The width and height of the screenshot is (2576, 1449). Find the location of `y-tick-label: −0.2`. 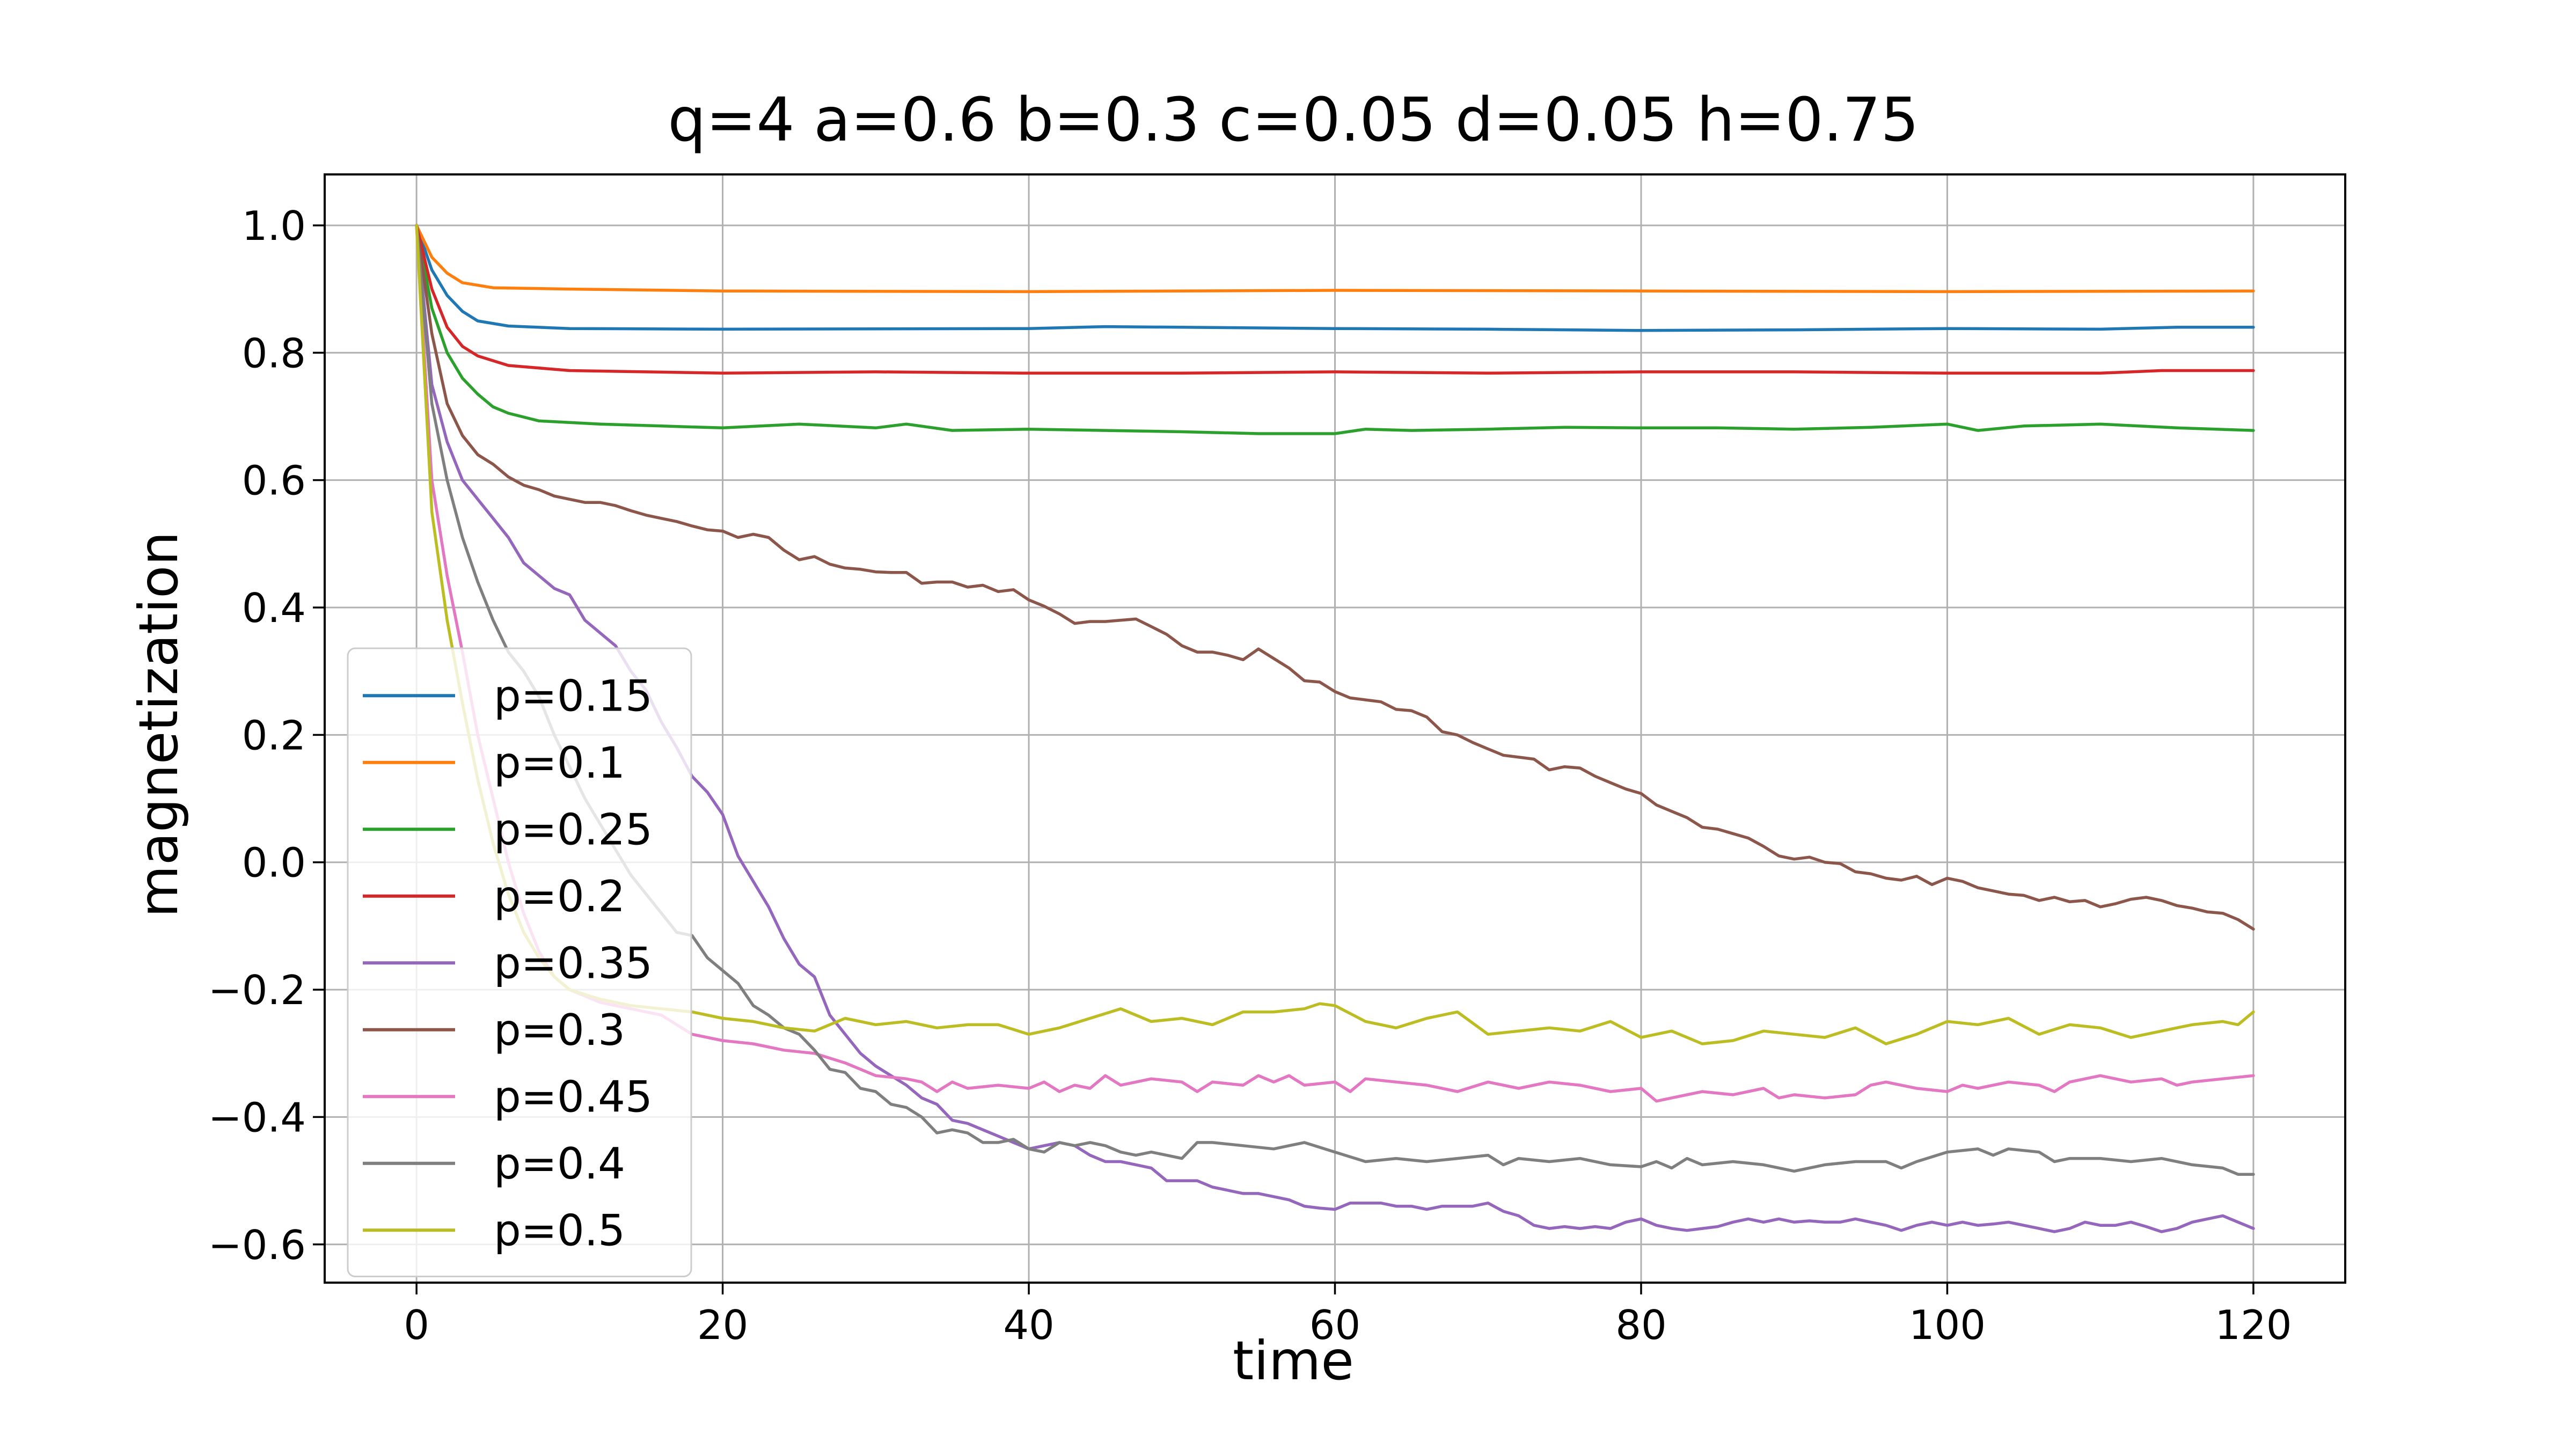

y-tick-label: −0.2 is located at coordinates (257, 990).